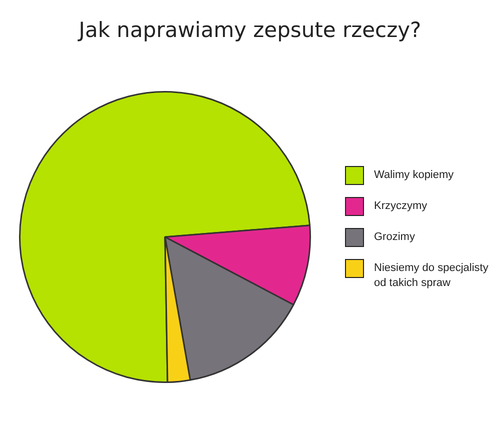  Describe the element at coordinates (394, 237) in the screenshot. I see `legend-label: Grozimy` at that location.